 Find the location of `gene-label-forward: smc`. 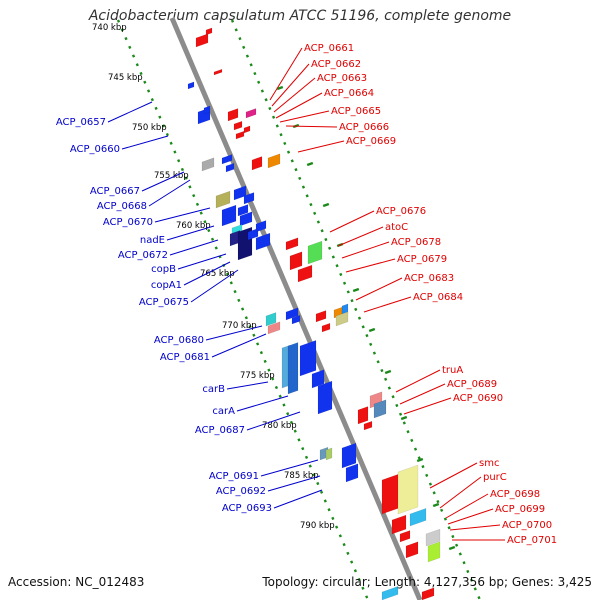

gene-label-forward: smc is located at coordinates (489, 463).